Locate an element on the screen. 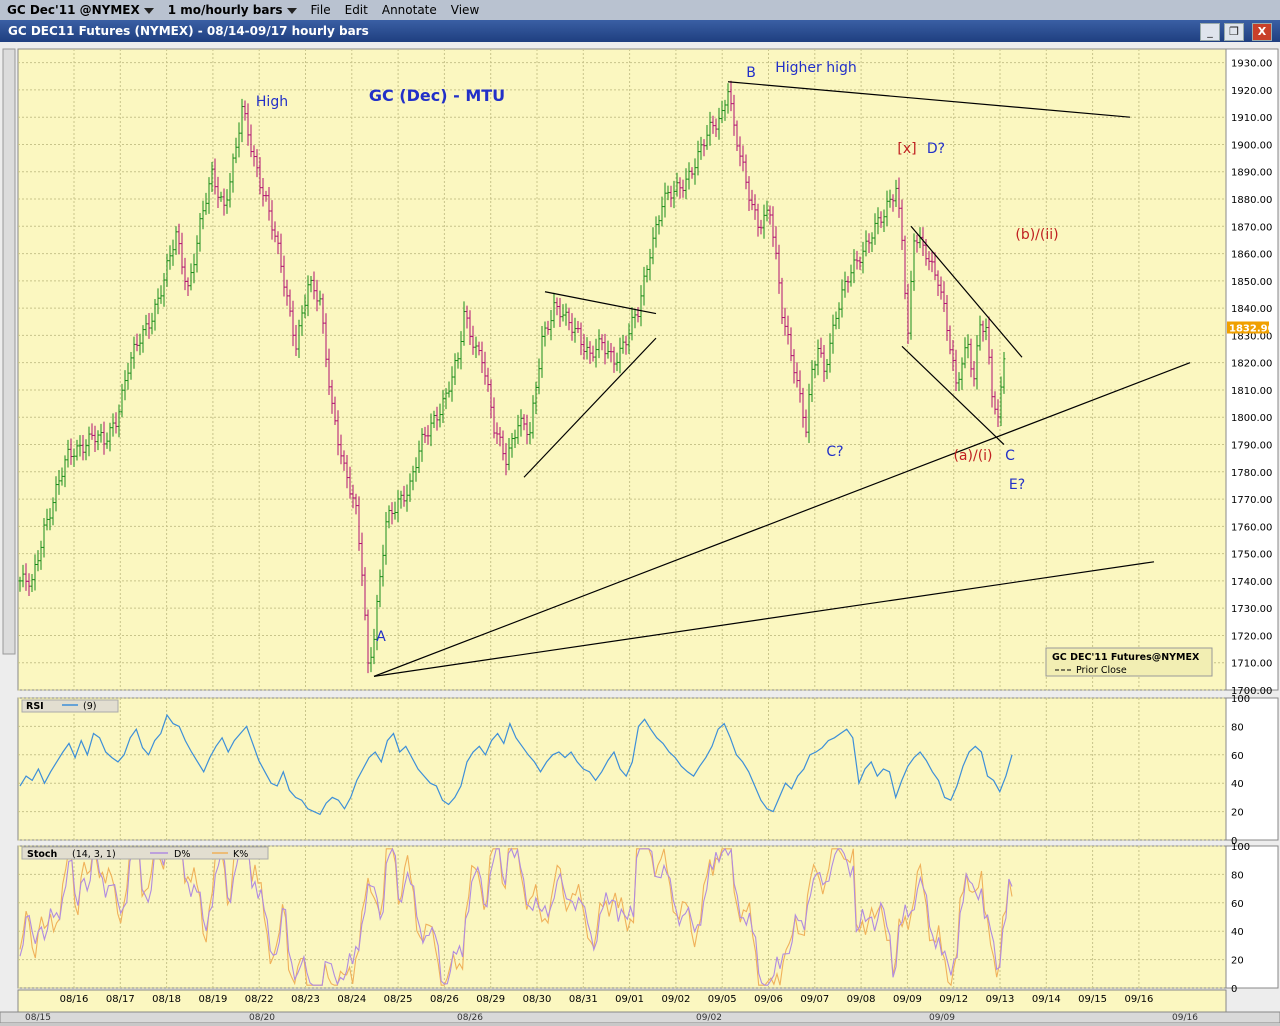 The image size is (1280, 1026). wave-label: E? is located at coordinates (1017, 485).